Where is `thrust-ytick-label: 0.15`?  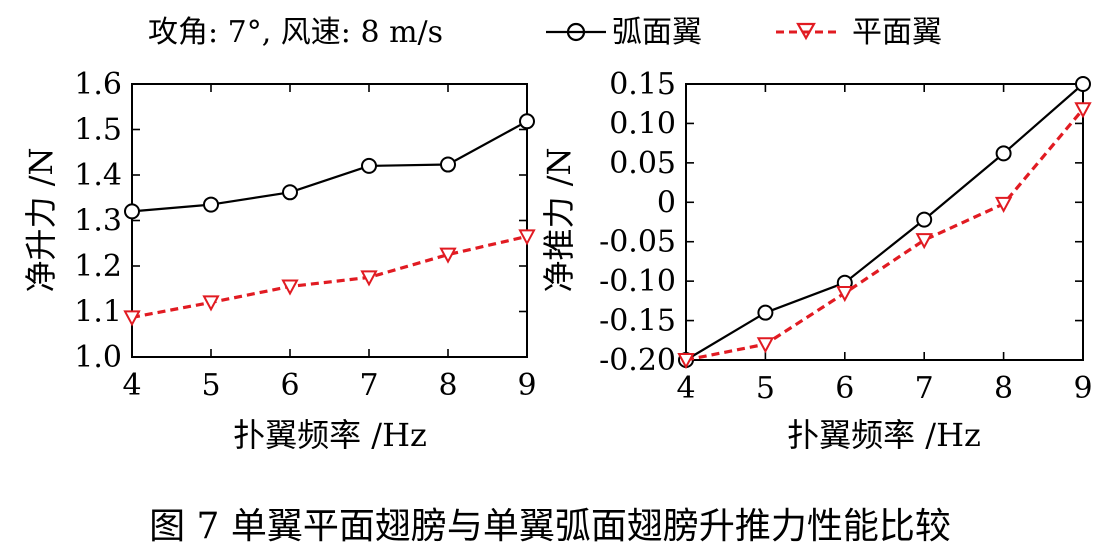 thrust-ytick-label: 0.15 is located at coordinates (642, 84).